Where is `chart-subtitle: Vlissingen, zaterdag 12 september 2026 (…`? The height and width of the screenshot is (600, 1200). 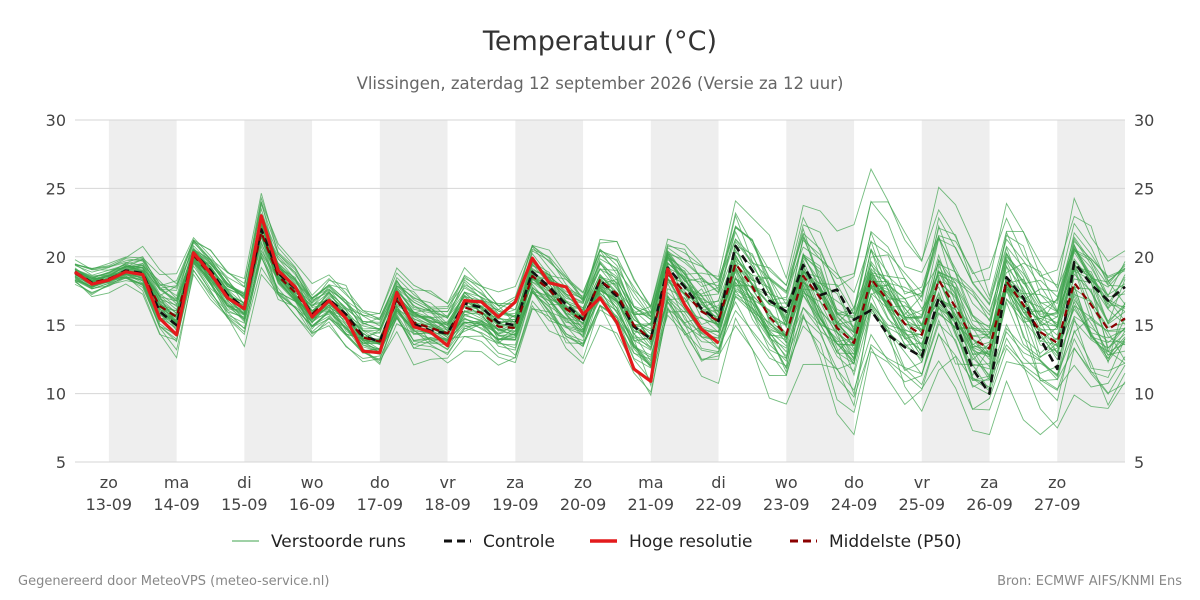
chart-subtitle: Vlissingen, zaterdag 12 september 2026 (… is located at coordinates (600, 83).